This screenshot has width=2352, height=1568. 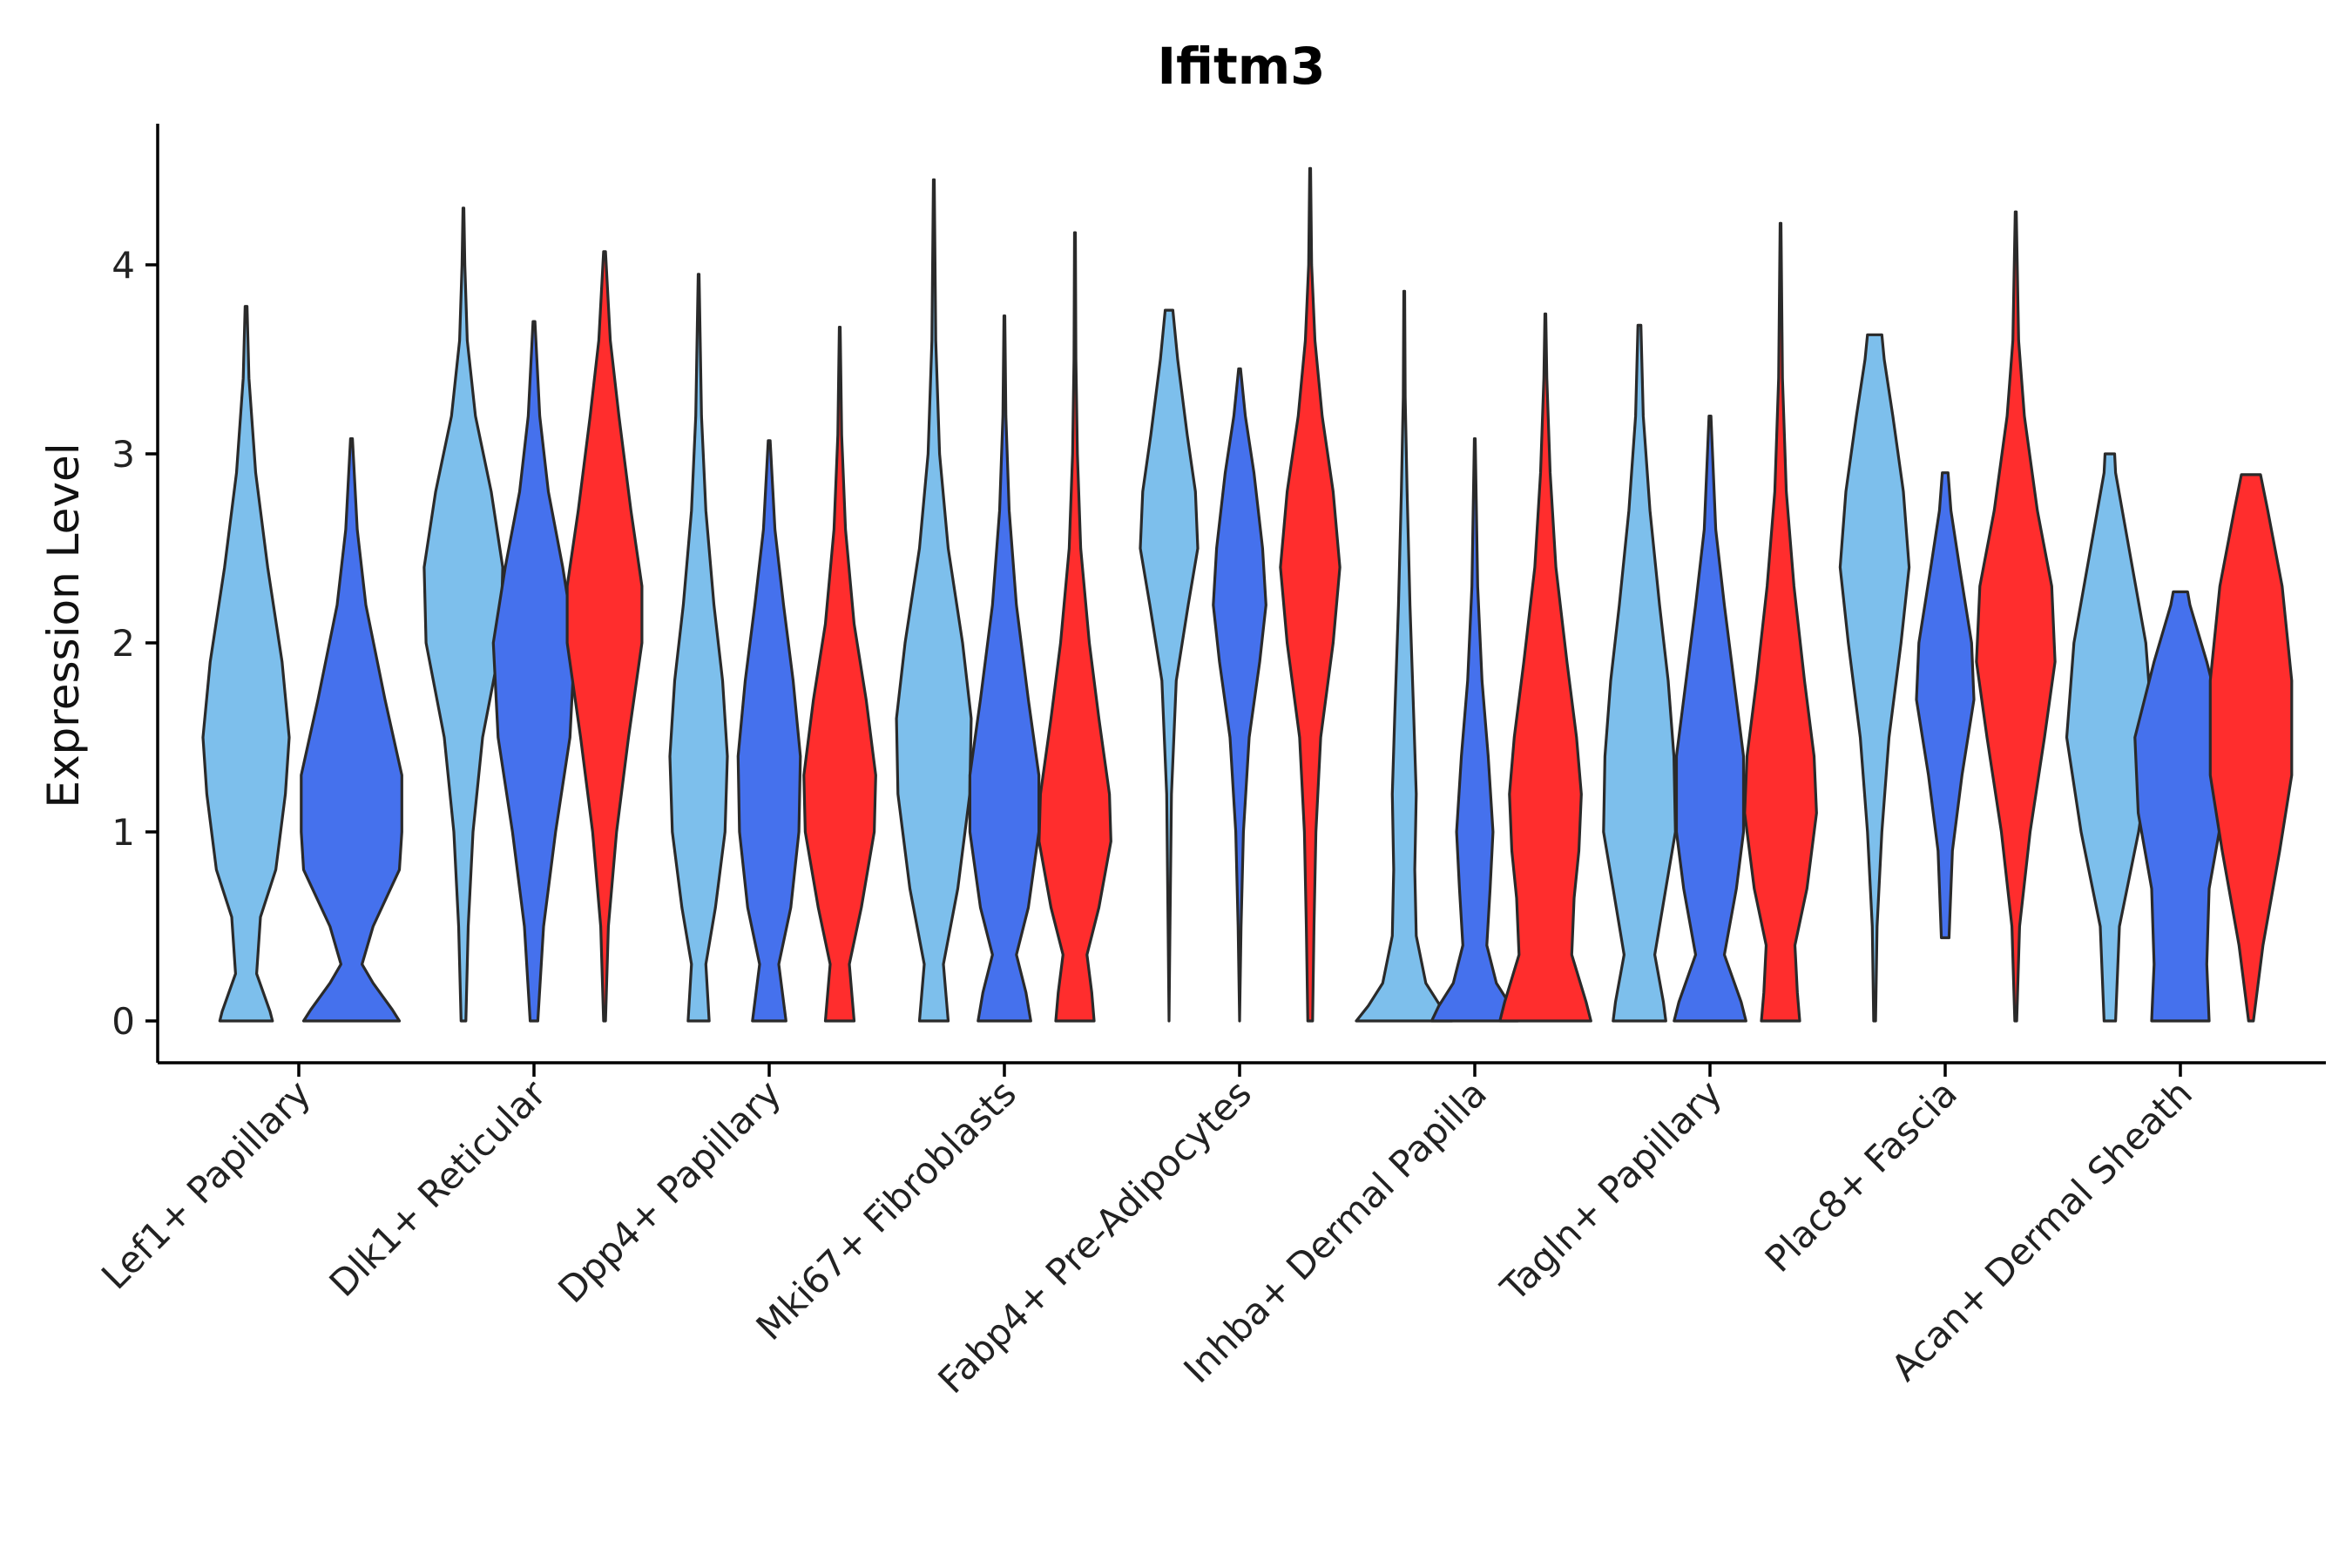 What do you see at coordinates (124, 265) in the screenshot?
I see `y-tick-label: 4` at bounding box center [124, 265].